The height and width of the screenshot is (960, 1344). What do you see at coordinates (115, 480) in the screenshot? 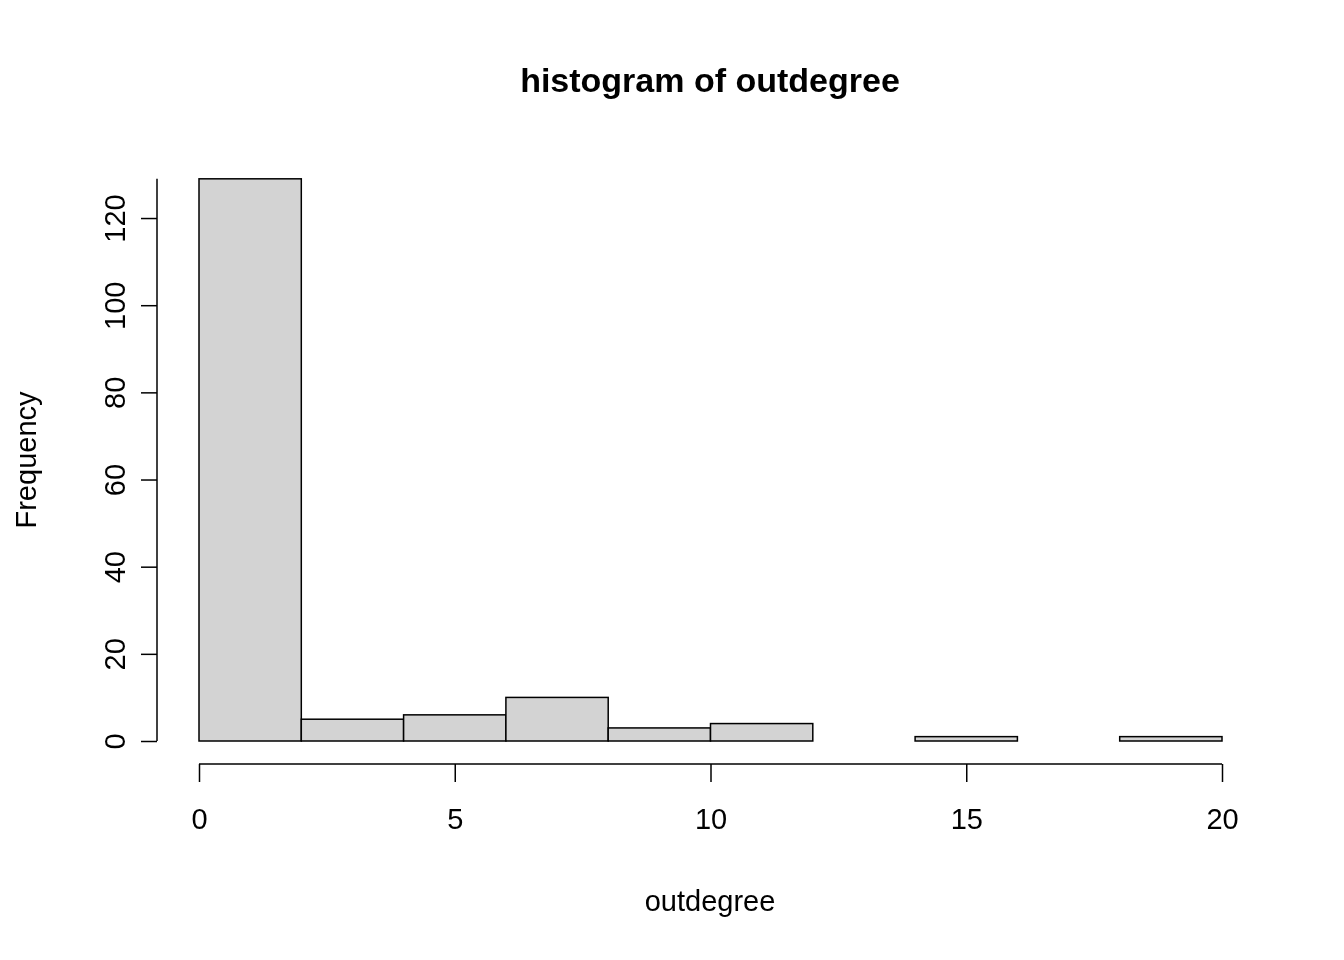
I see `y-tick-label: 60` at bounding box center [115, 480].